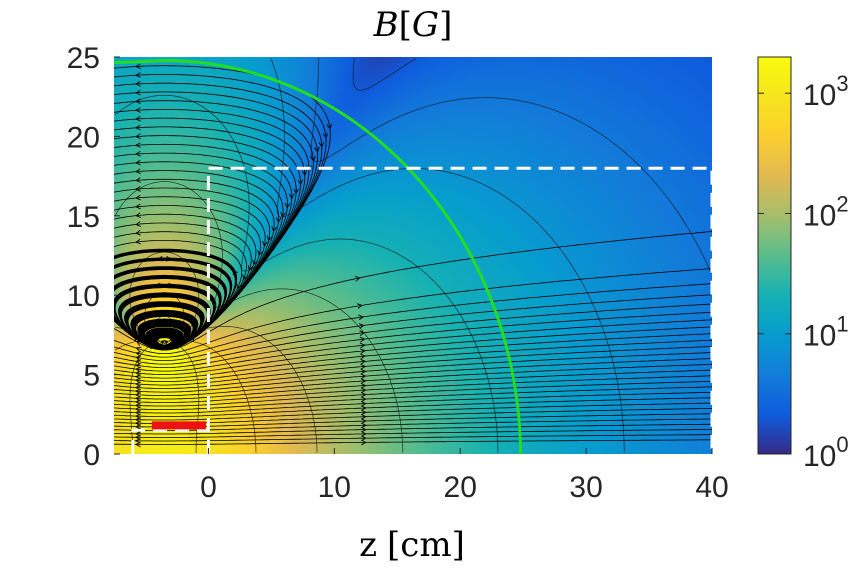  What do you see at coordinates (334, 487) in the screenshot?
I see `x-tick-label: 10` at bounding box center [334, 487].